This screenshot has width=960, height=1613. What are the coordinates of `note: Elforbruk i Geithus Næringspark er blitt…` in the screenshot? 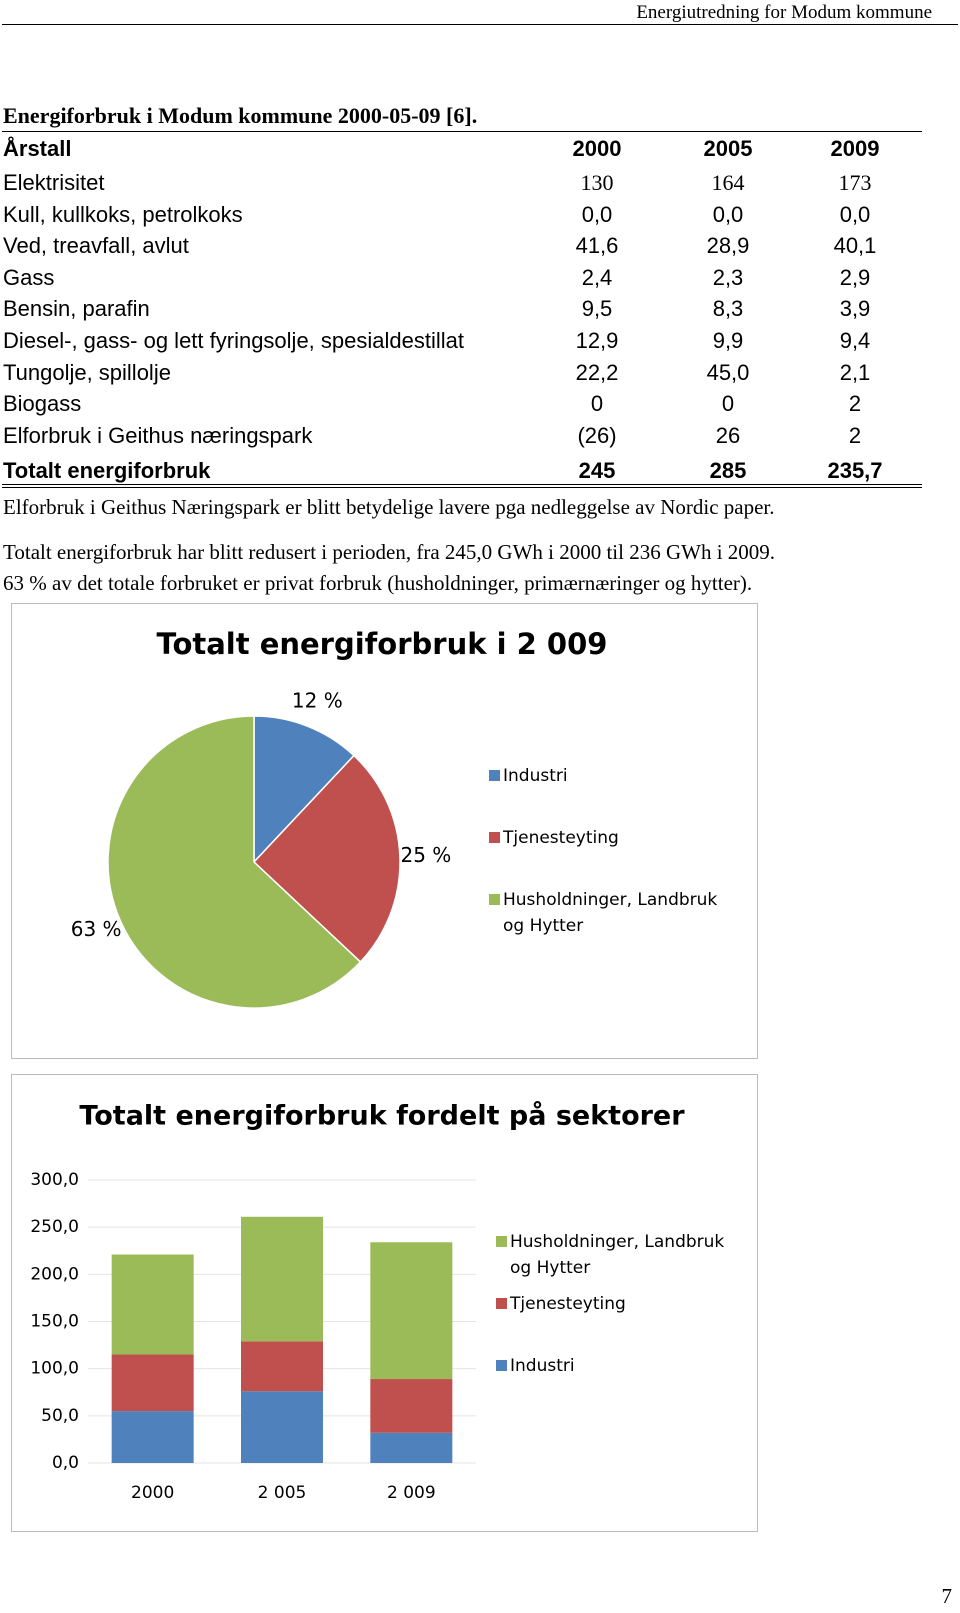 It's located at (389, 507).